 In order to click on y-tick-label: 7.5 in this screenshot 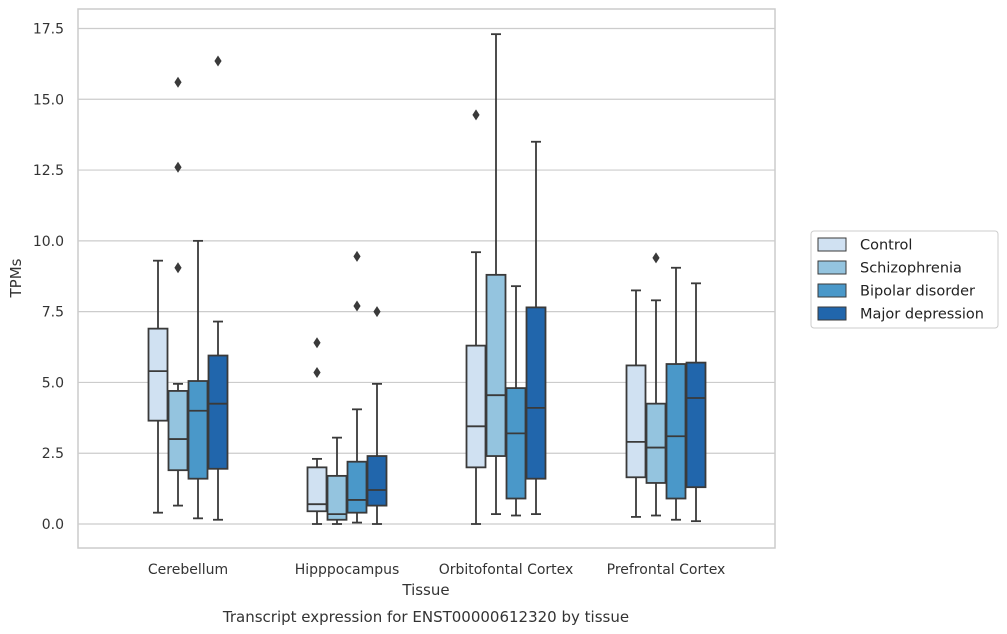, I will do `click(53, 313)`.